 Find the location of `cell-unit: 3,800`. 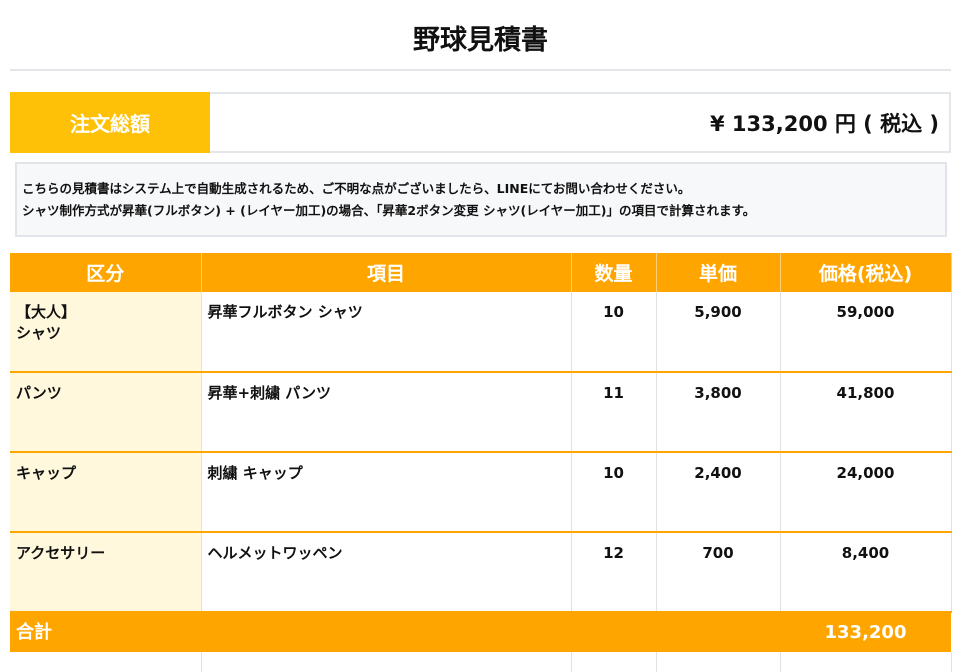

cell-unit: 3,800 is located at coordinates (718, 412).